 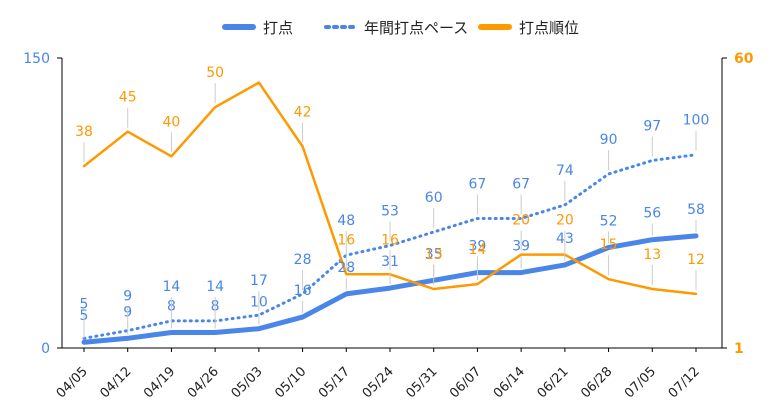 I want to click on data-label: 12, so click(x=696, y=260).